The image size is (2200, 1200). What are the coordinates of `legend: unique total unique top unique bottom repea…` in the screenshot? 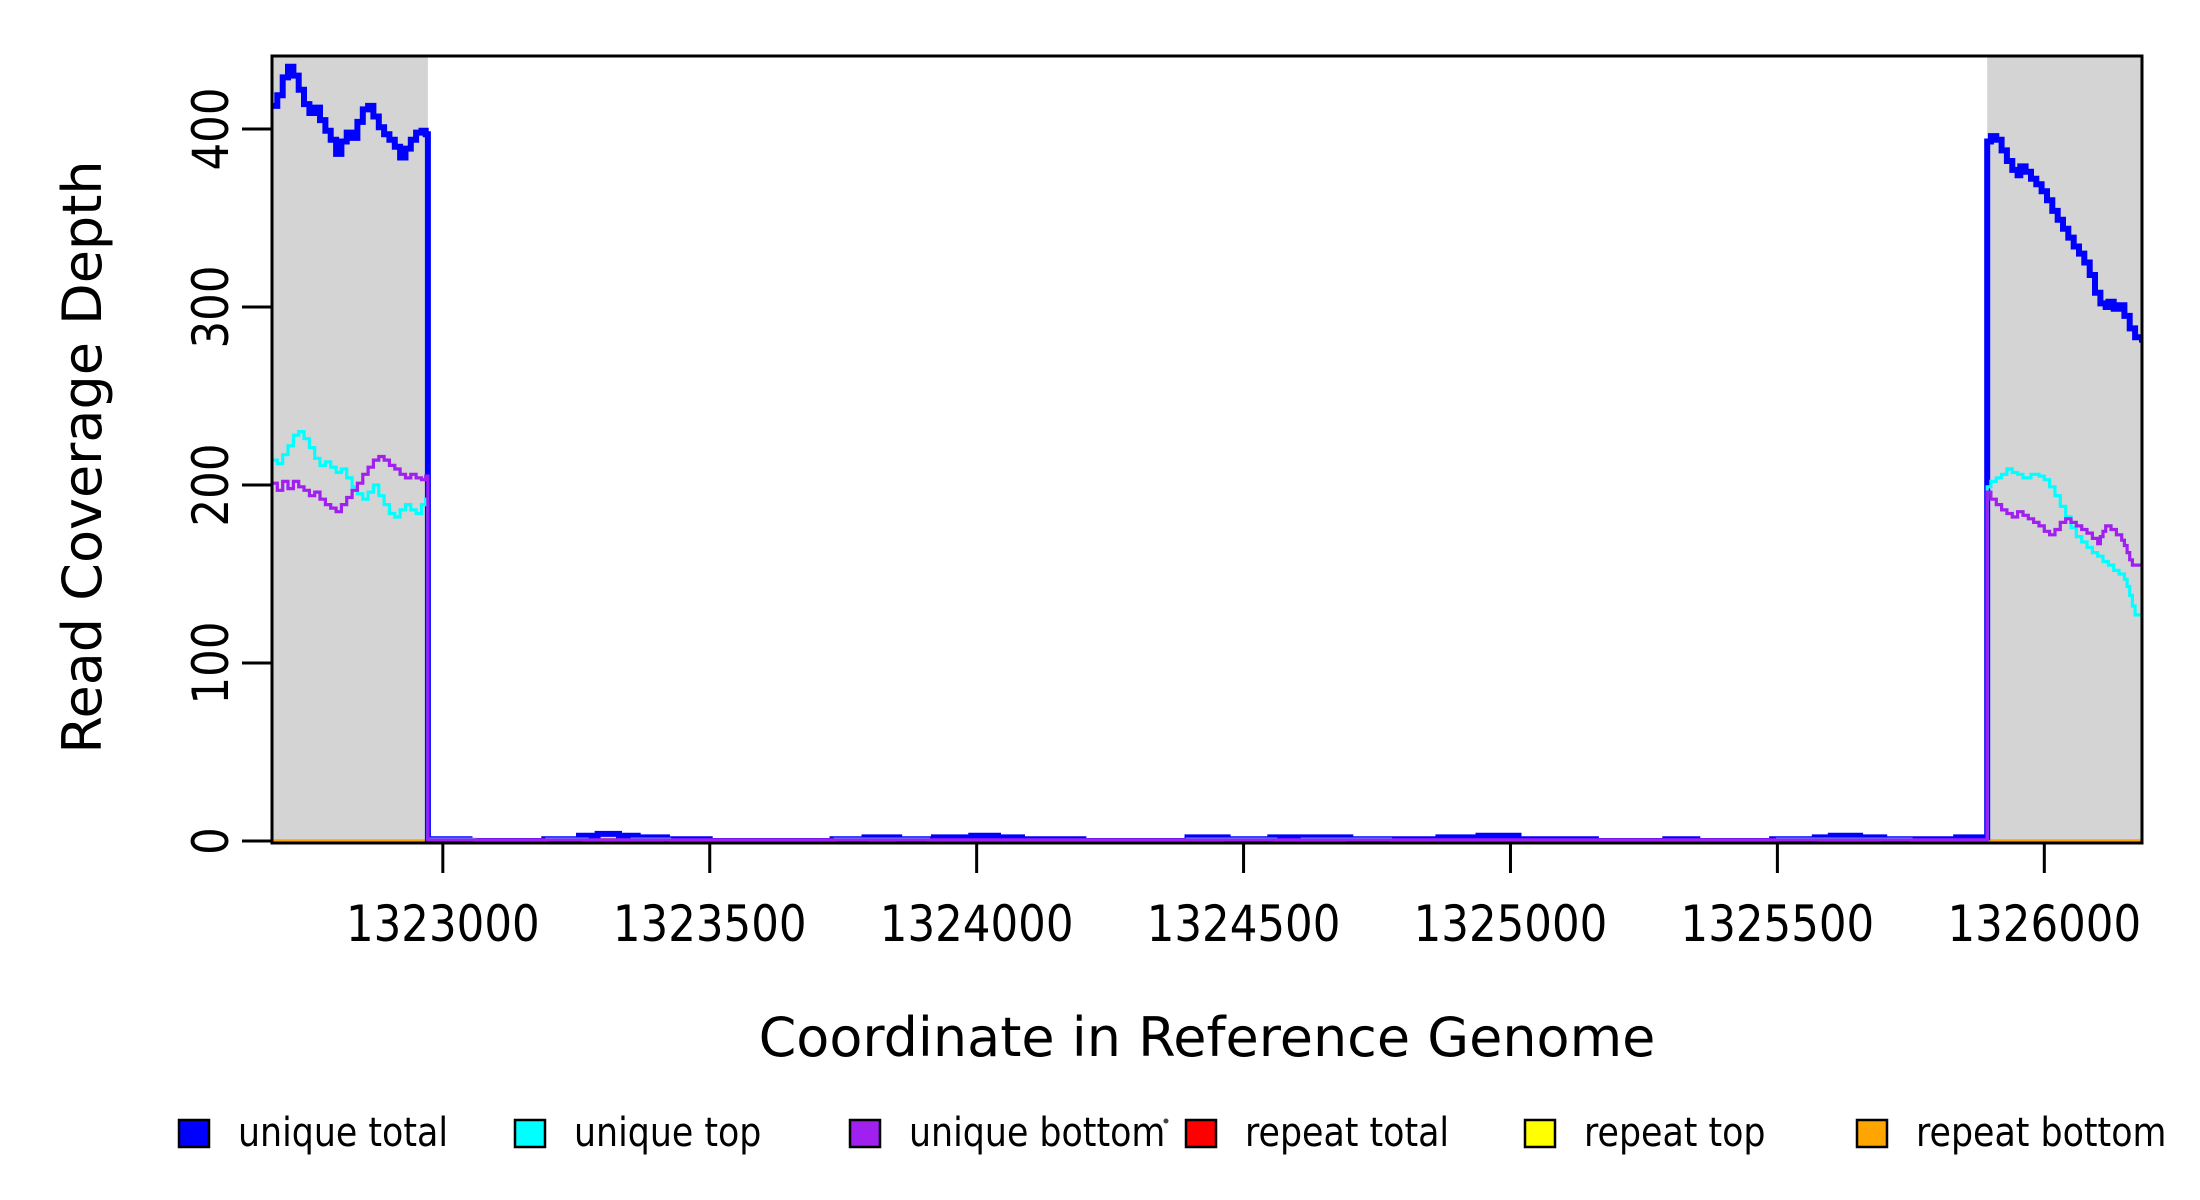 It's located at (1171, 1133).